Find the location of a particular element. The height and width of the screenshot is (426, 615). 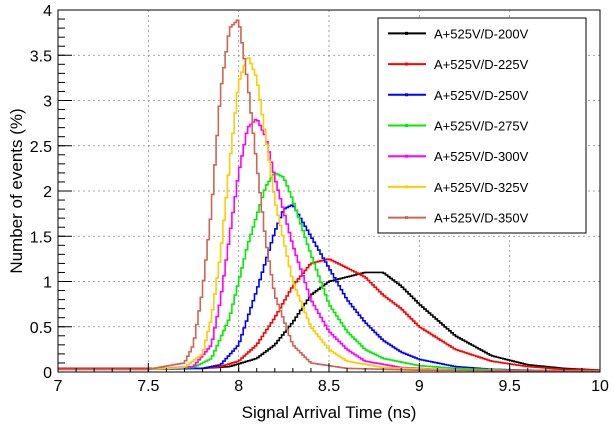

legend-label: A+525V/D-250V is located at coordinates (481, 95).